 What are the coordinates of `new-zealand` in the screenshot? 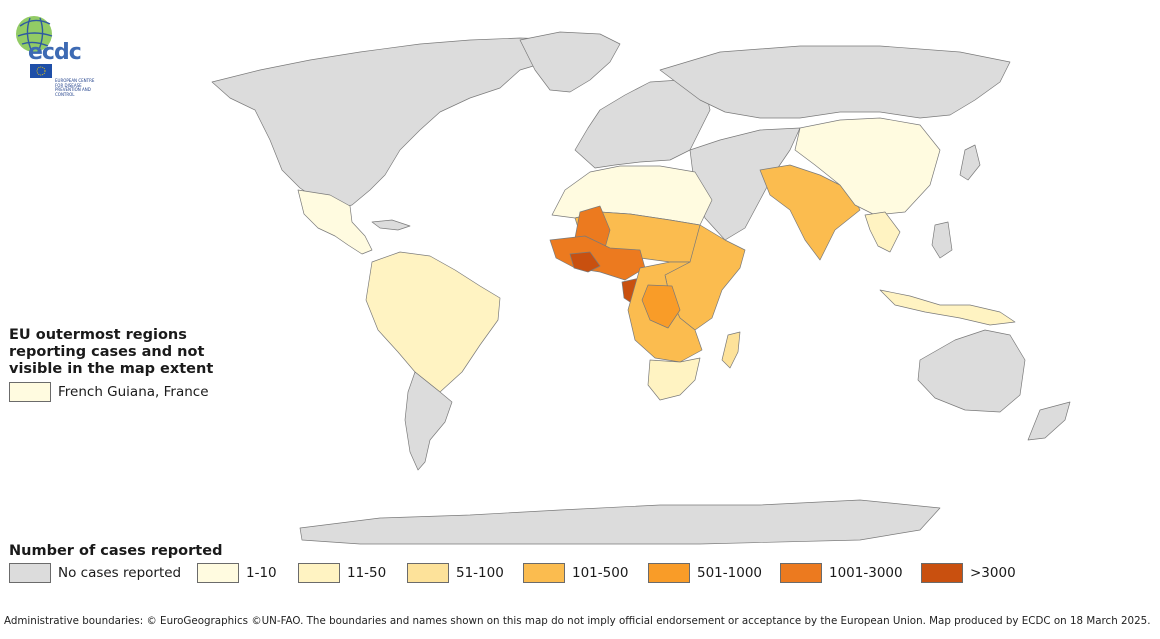 It's located at (1049, 421).